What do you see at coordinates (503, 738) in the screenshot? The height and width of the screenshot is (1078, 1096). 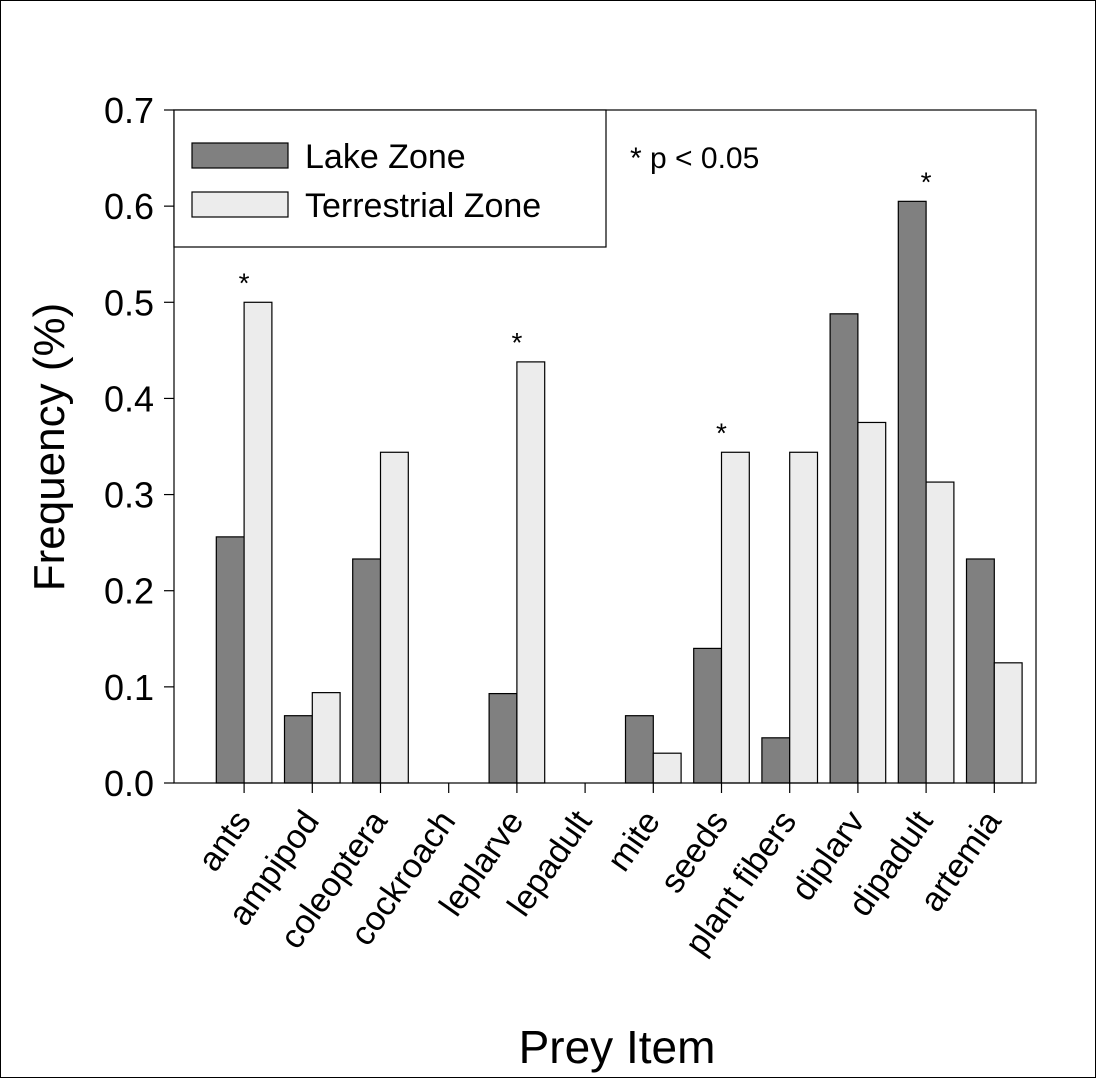 I see `bar-lake-leplarve` at bounding box center [503, 738].